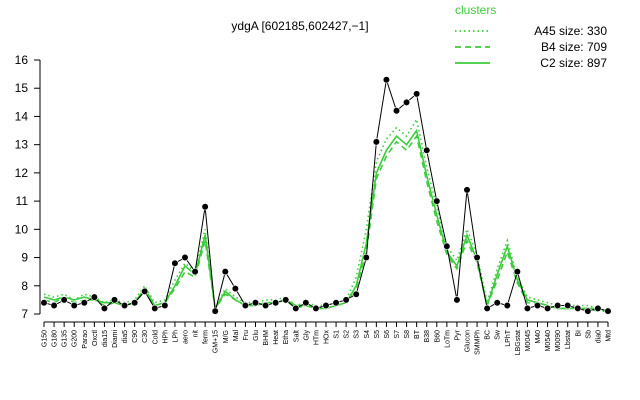 The image size is (640, 400). I want to click on x-tick-label: B38, so click(427, 336).